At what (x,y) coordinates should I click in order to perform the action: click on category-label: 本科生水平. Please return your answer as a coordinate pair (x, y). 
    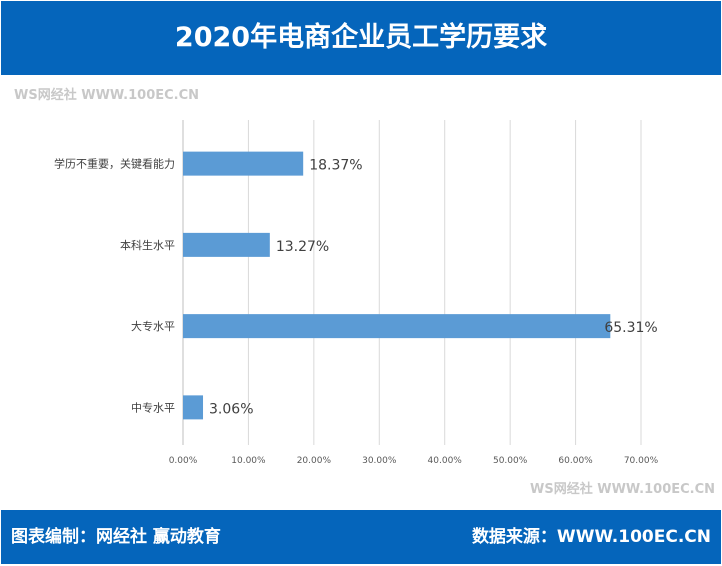
    Looking at the image, I should click on (147, 245).